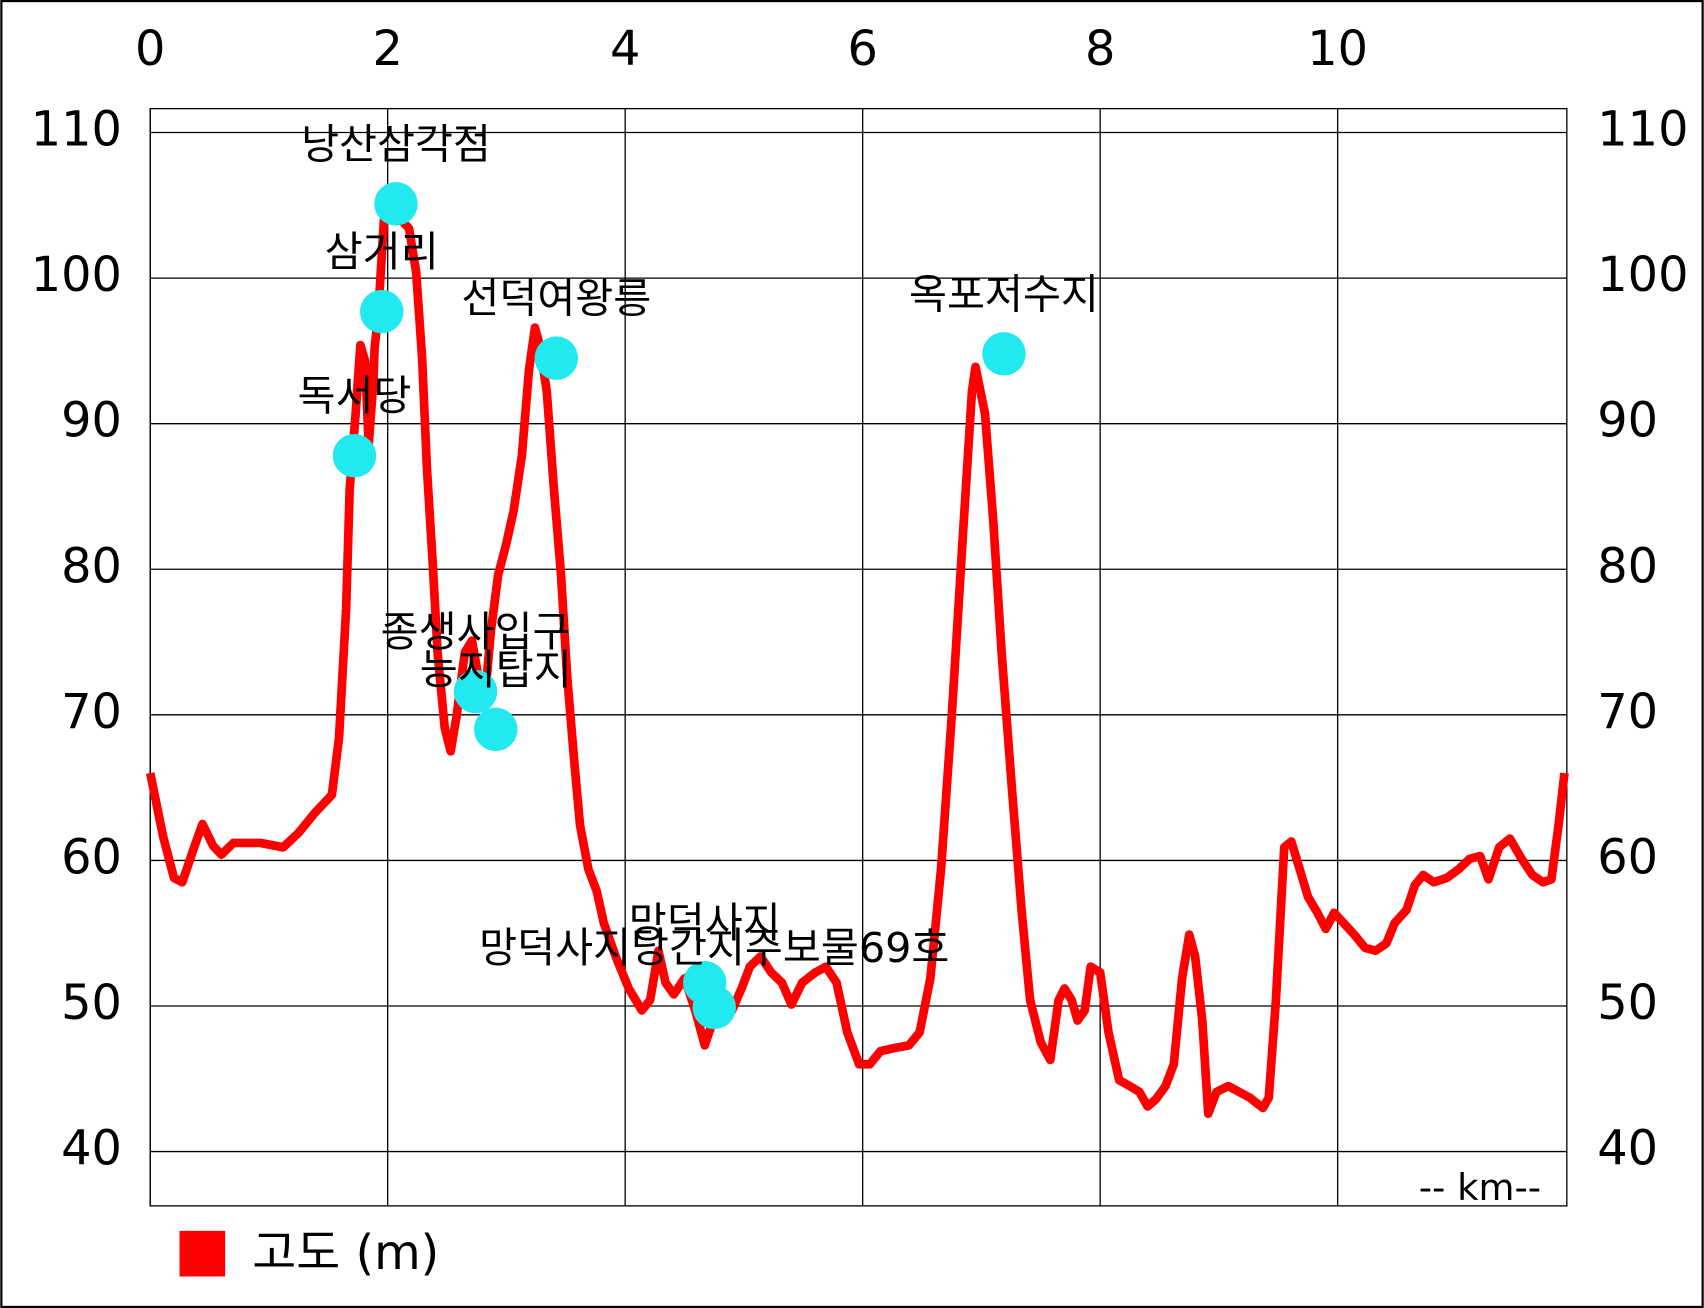  I want to click on x-tick-label: 10, so click(1337, 49).